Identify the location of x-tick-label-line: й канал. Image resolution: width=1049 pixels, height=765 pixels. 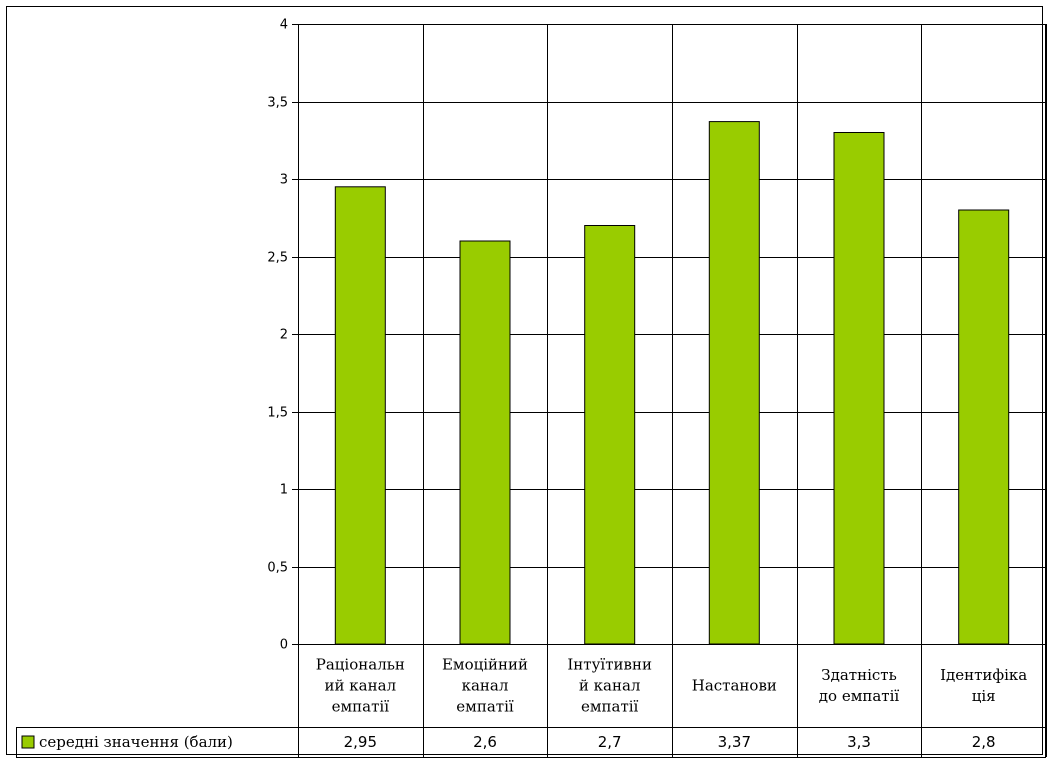
(610, 686).